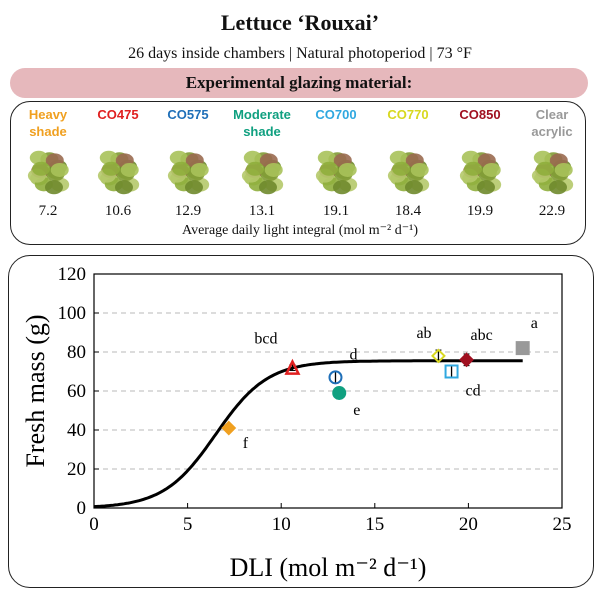 This screenshot has width=600, height=593. Describe the element at coordinates (374, 524) in the screenshot. I see `x-tick-label: 15` at that location.